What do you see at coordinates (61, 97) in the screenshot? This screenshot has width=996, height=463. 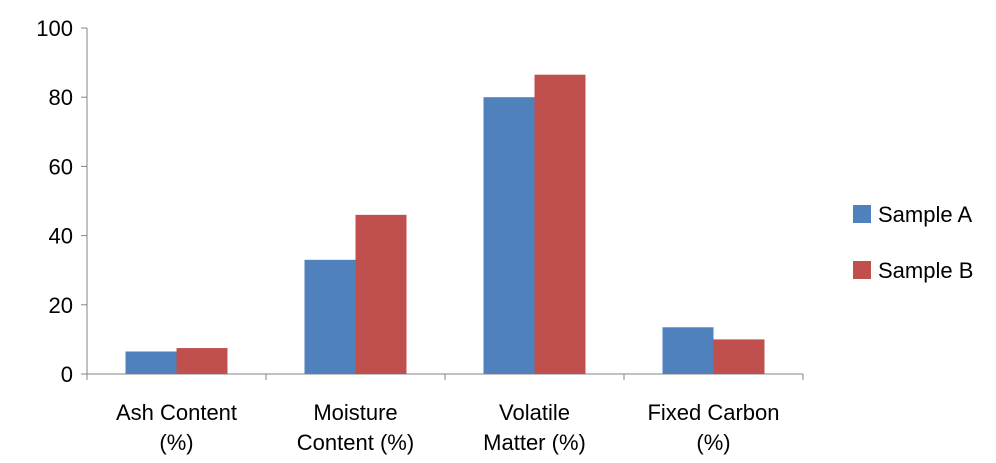 I see `y-tick-label: 80` at bounding box center [61, 97].